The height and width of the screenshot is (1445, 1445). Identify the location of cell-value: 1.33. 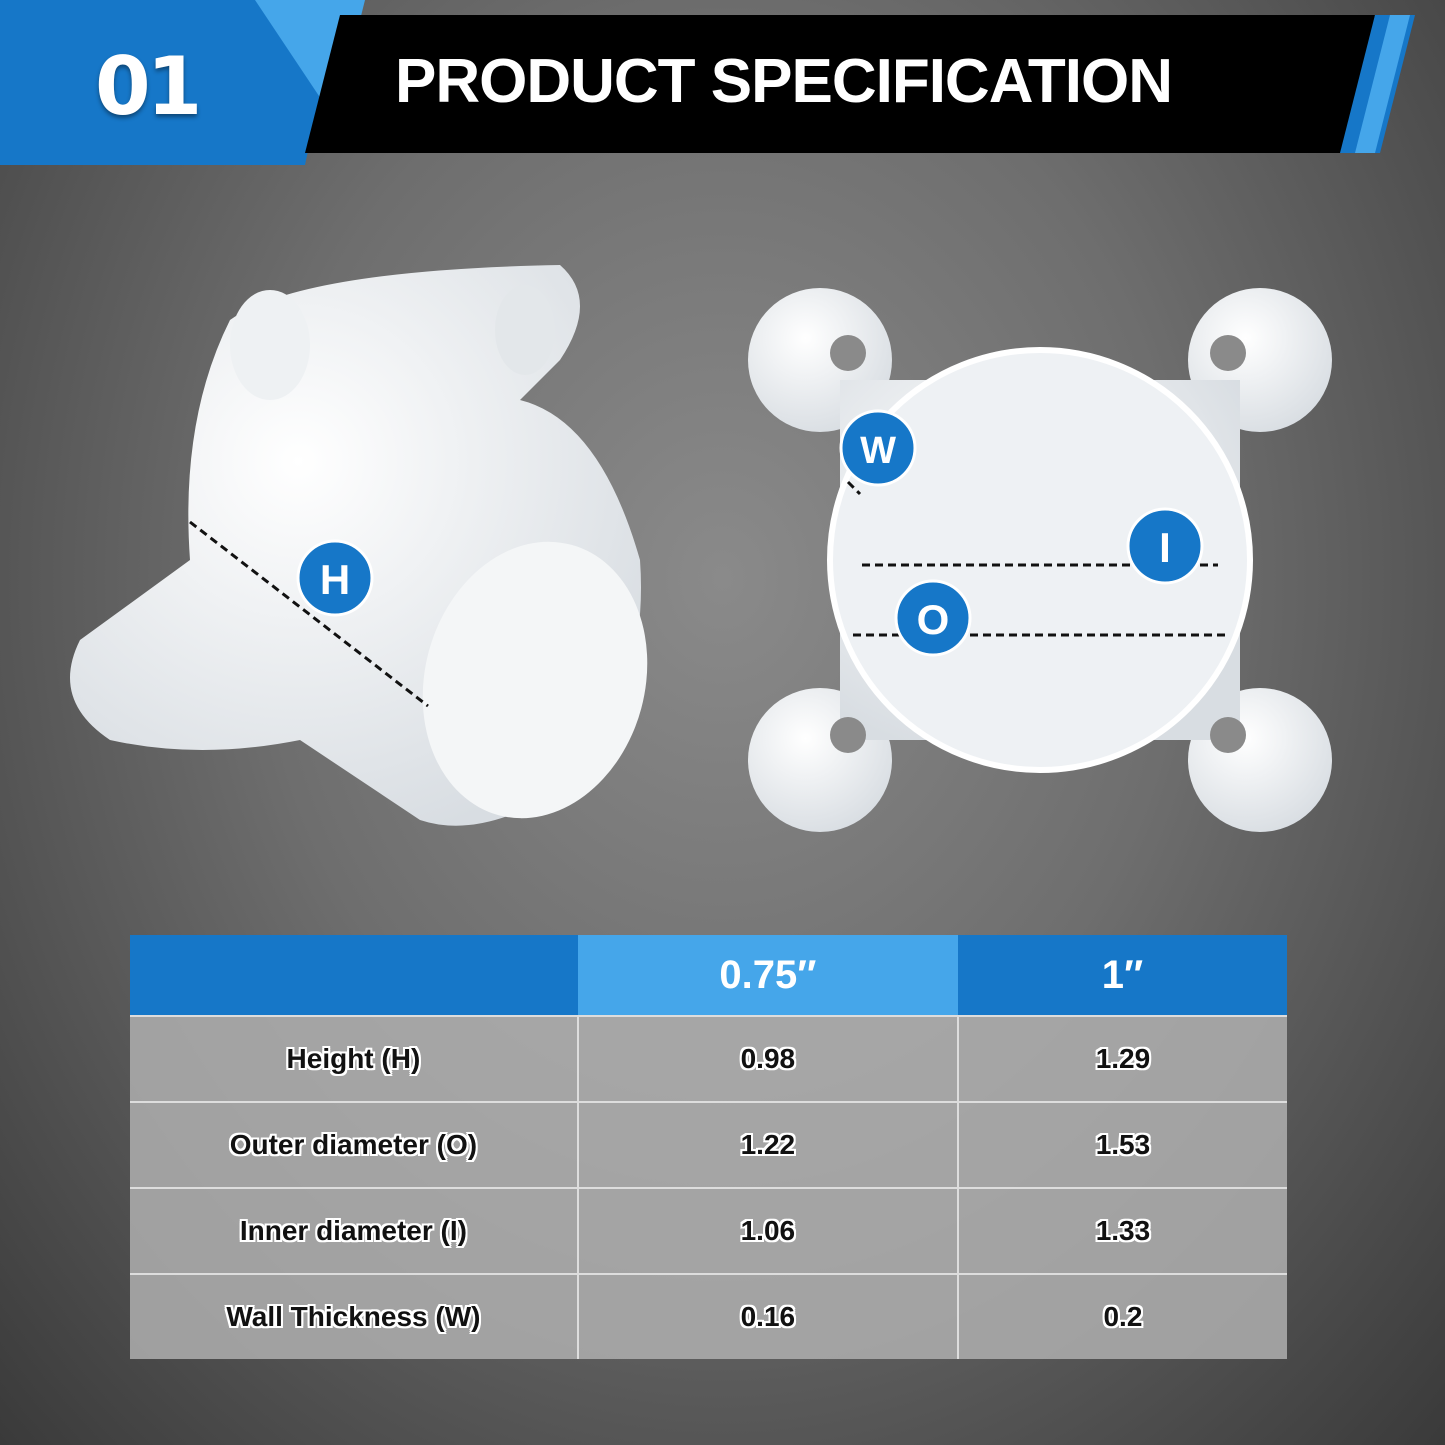
(1121, 1230).